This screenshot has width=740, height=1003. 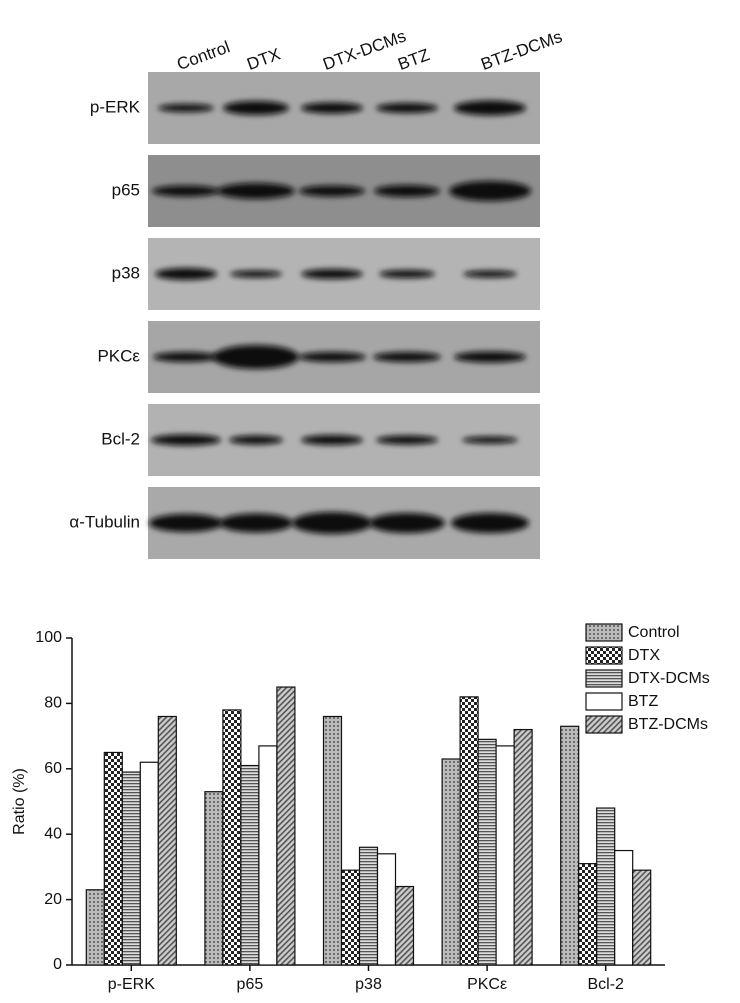 What do you see at coordinates (263, 58) in the screenshot?
I see `lane-label: DTX` at bounding box center [263, 58].